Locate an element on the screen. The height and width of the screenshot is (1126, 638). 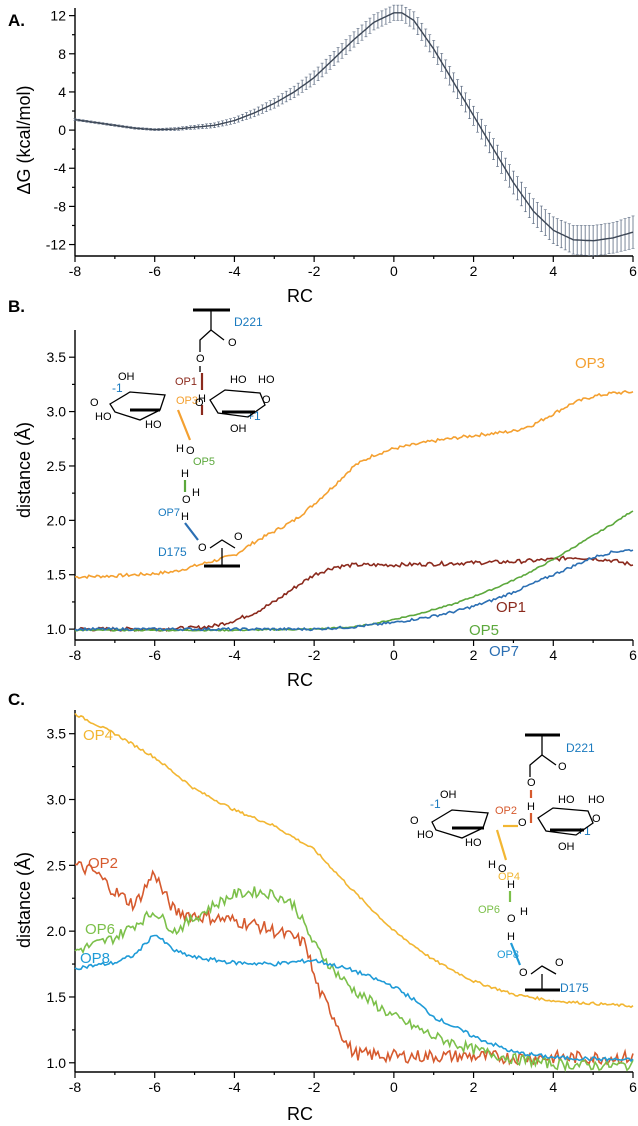
series-label-op5: OP5 is located at coordinates (484, 630).